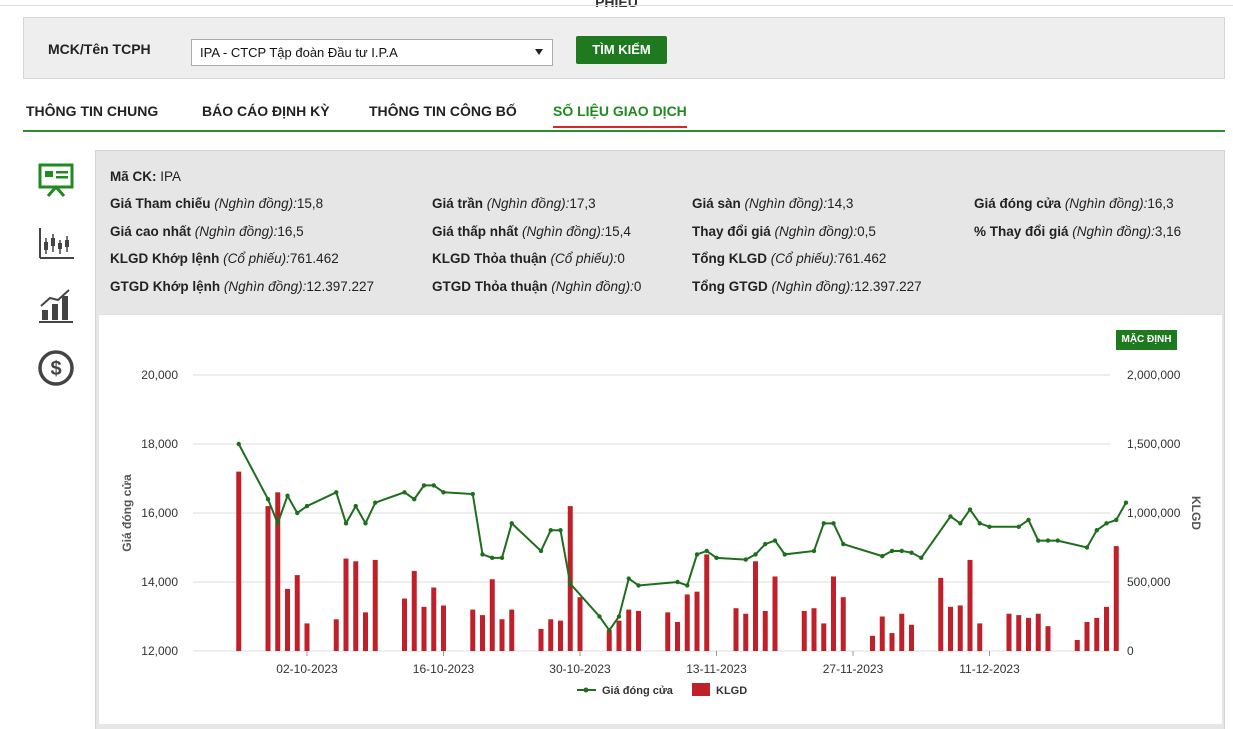 The width and height of the screenshot is (1233, 729). Describe the element at coordinates (299, 52) in the screenshot. I see `company-select-value: IPA - CTCP Tập đoàn Đầu tư I.P.A` at that location.